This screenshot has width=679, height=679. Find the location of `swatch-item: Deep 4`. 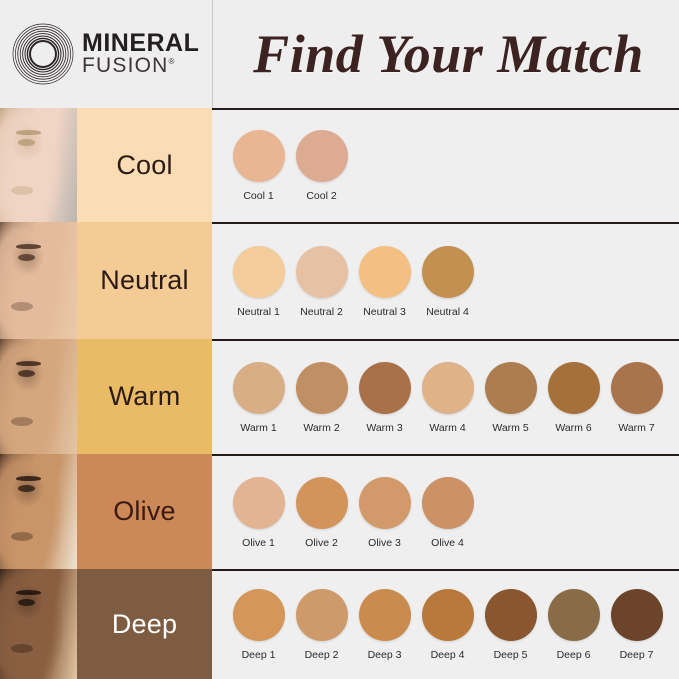

swatch-item: Deep 4 is located at coordinates (447, 625).